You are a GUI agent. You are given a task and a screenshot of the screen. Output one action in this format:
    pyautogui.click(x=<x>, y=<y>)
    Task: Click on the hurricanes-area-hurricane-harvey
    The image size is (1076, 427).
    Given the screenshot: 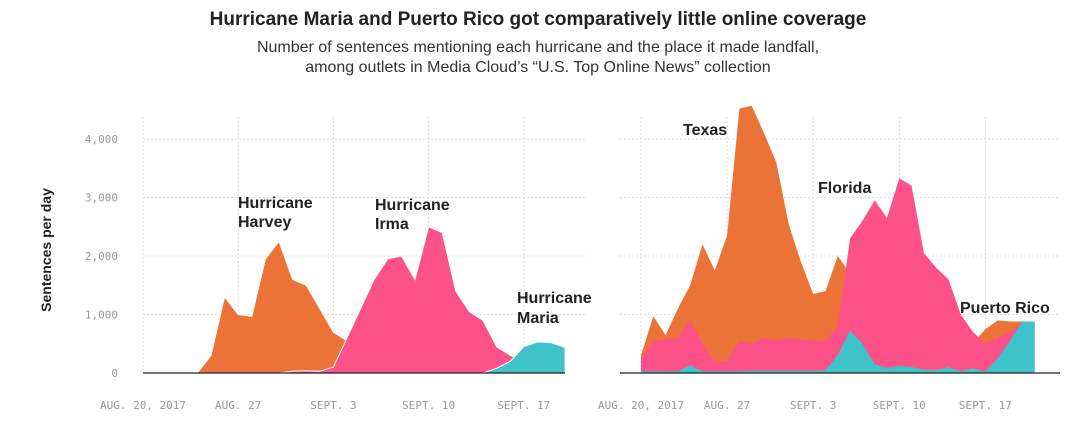 What is the action you would take?
    pyautogui.click(x=388, y=307)
    